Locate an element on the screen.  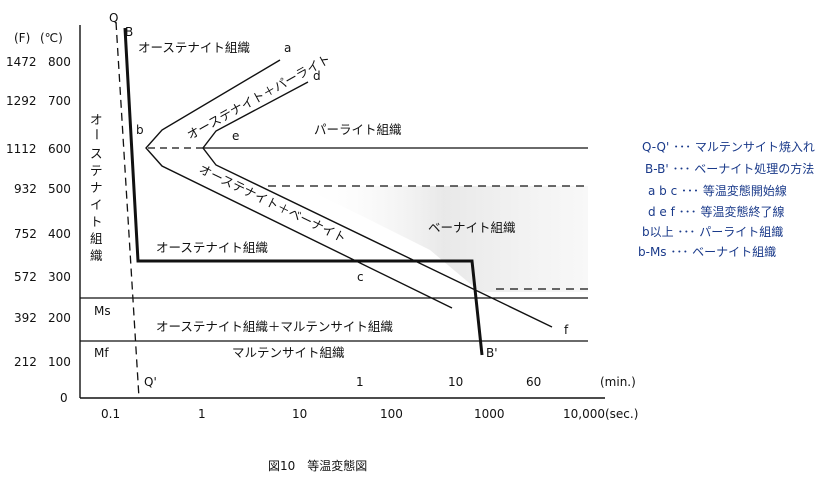
legend-entry: b-Ms ･･･ ベーナイト組織 is located at coordinates (707, 252).